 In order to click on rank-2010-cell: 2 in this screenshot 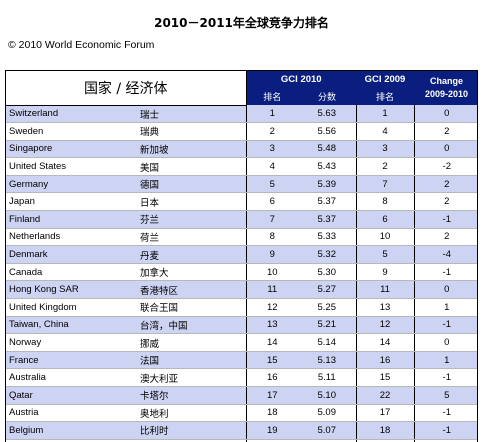, I will do `click(272, 131)`.